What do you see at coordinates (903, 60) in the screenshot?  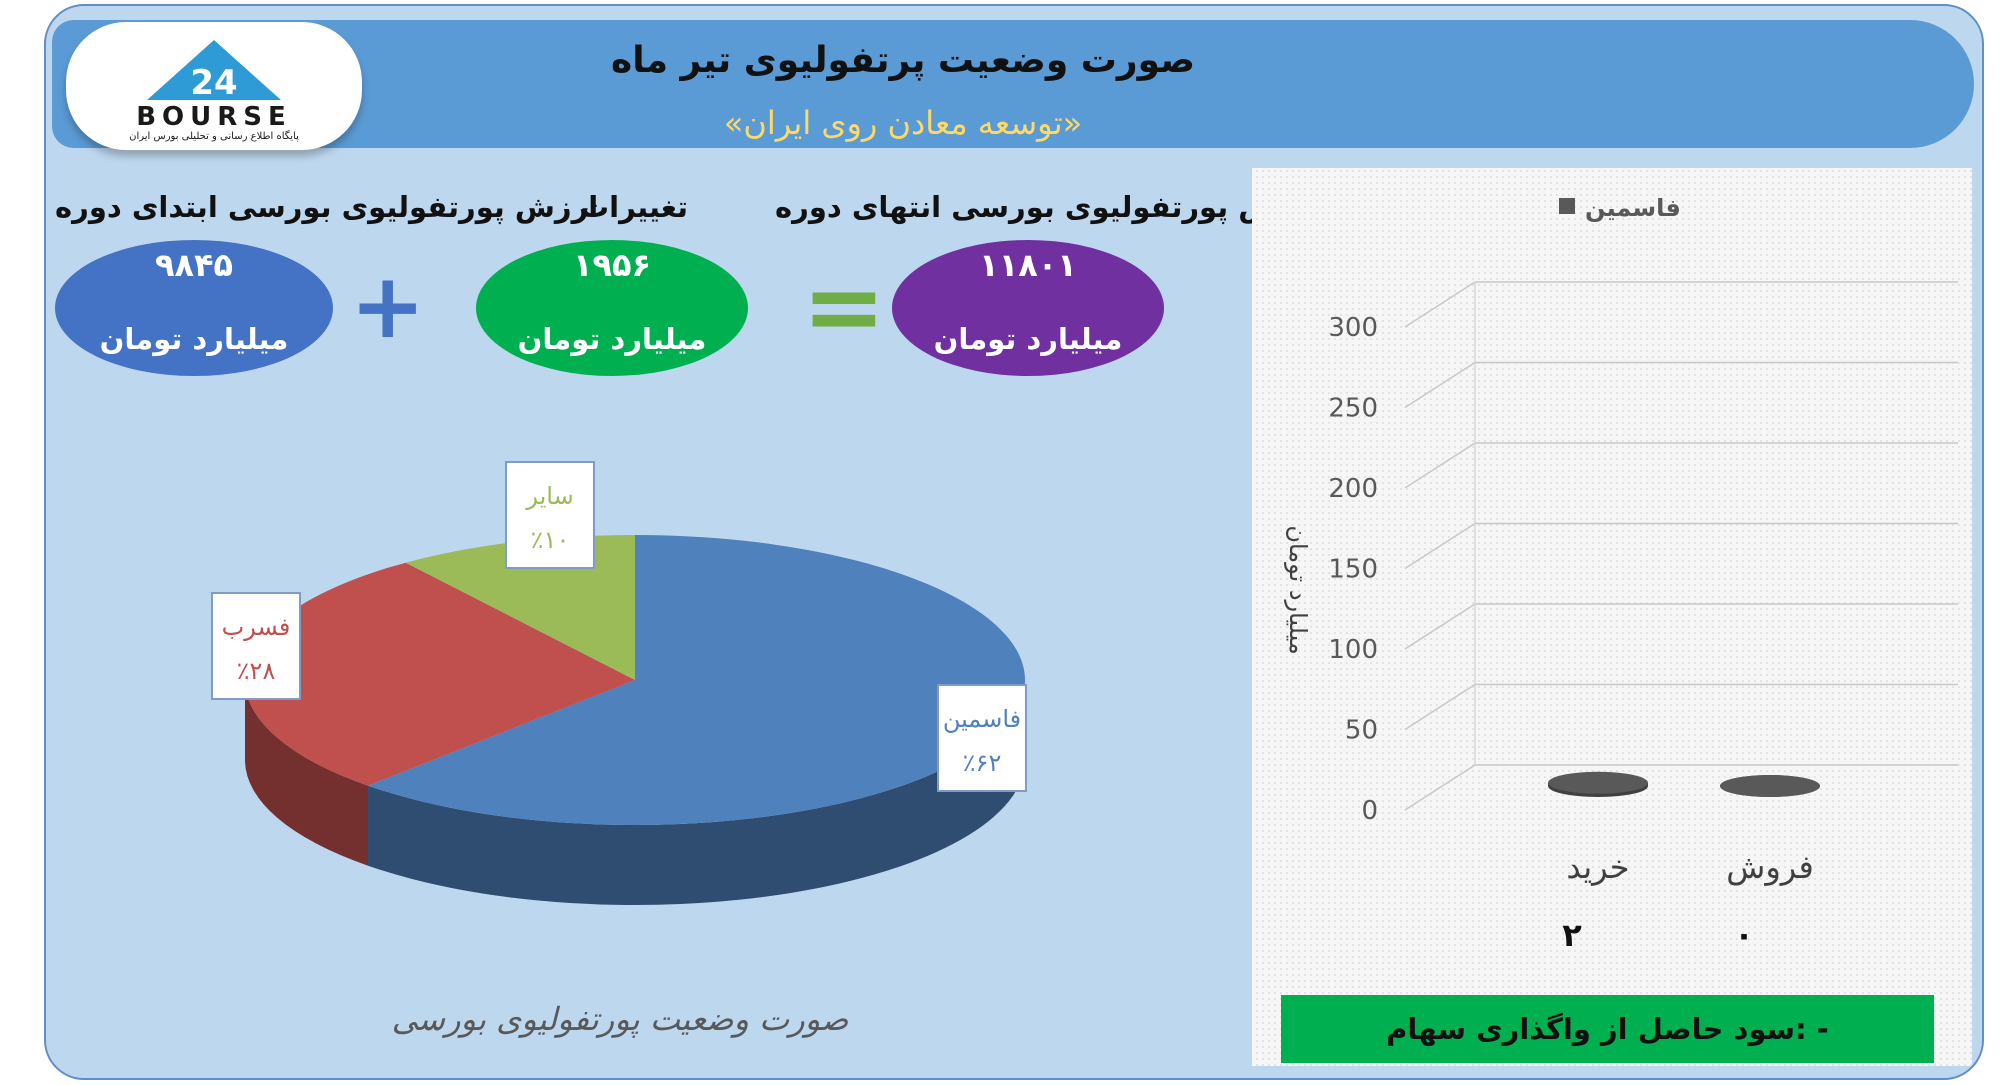 I see `page-title: صورت وضعیت پرتفولیوی تیر ماه` at bounding box center [903, 60].